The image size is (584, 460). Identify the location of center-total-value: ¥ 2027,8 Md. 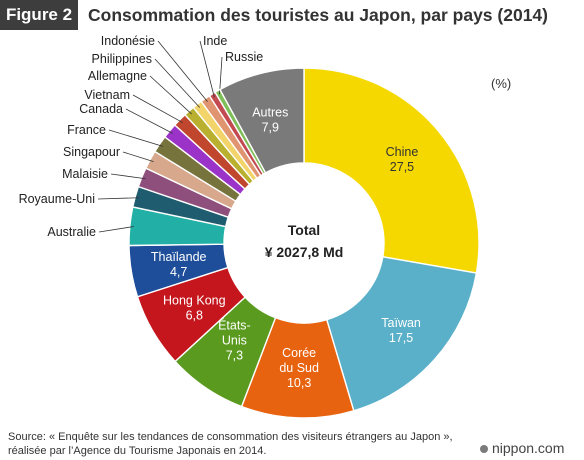
(304, 252).